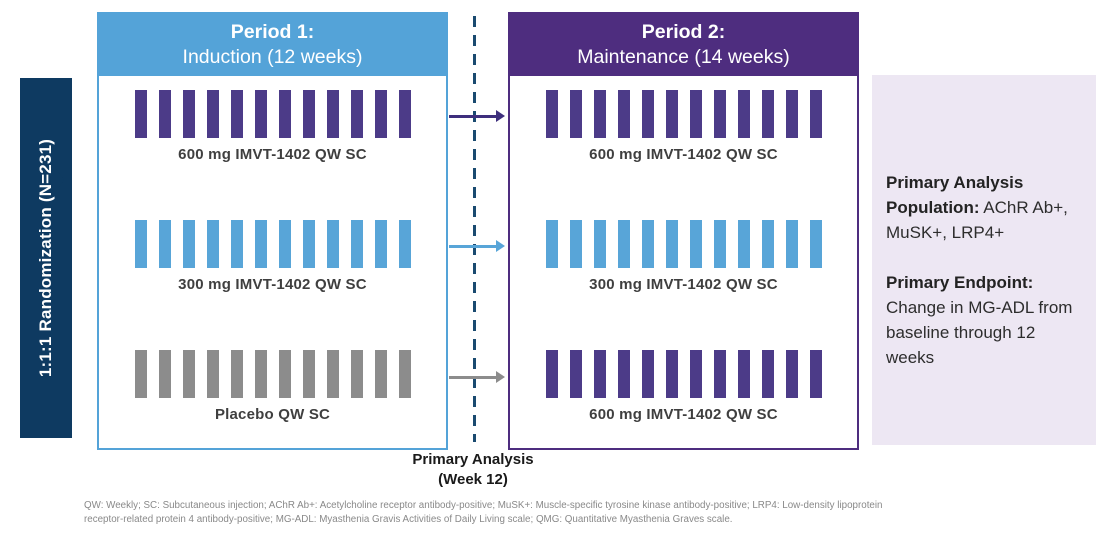 Image resolution: width=1096 pixels, height=534 pixels. What do you see at coordinates (473, 479) in the screenshot?
I see `milestone-line2: (Week 12)` at bounding box center [473, 479].